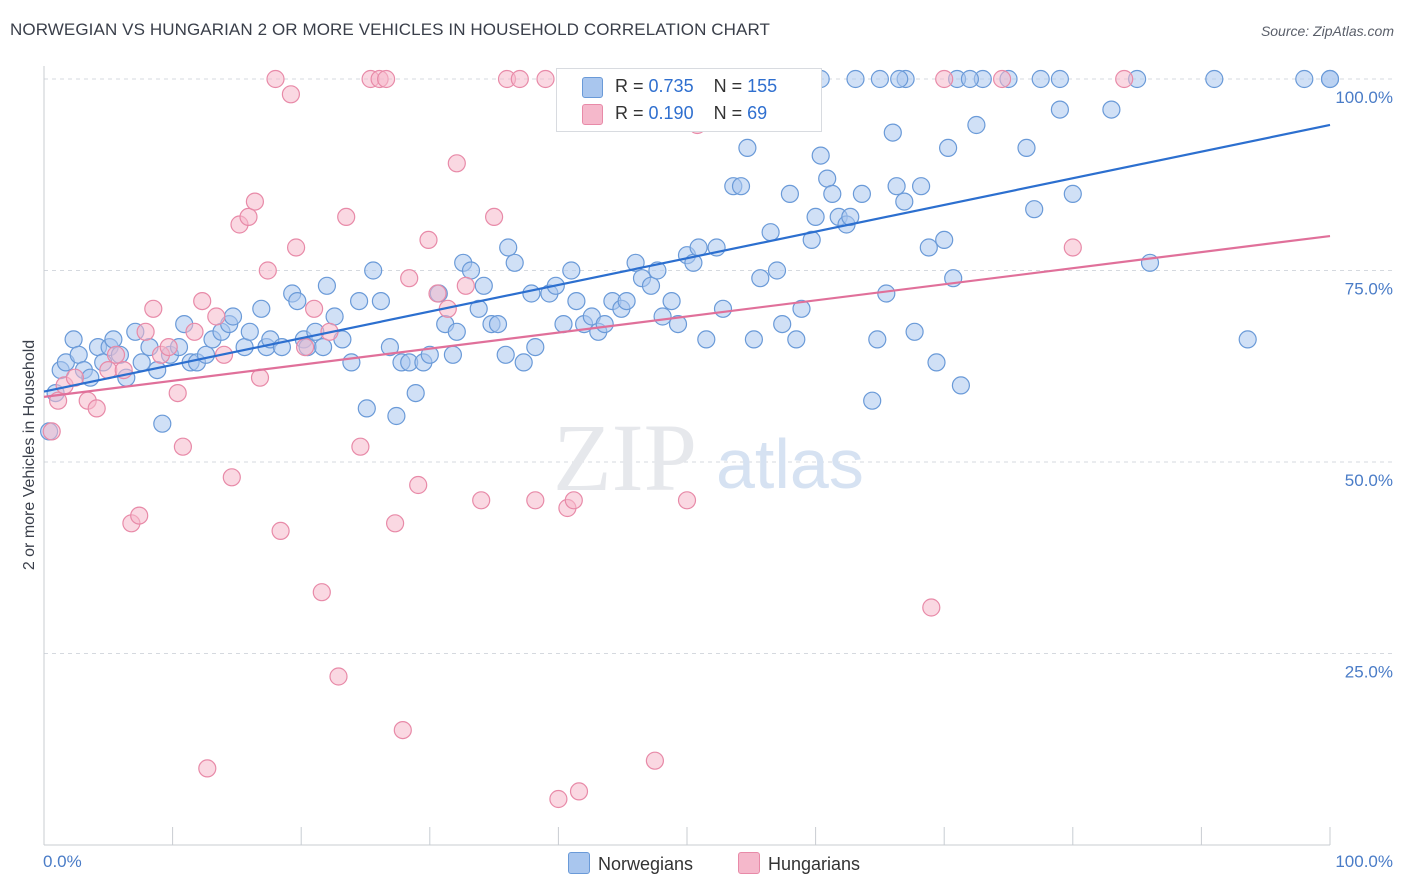 This screenshot has height=892, width=1406. What do you see at coordinates (1364, 97) in the screenshot?
I see `y-tick-label: 100.0%` at bounding box center [1364, 97].